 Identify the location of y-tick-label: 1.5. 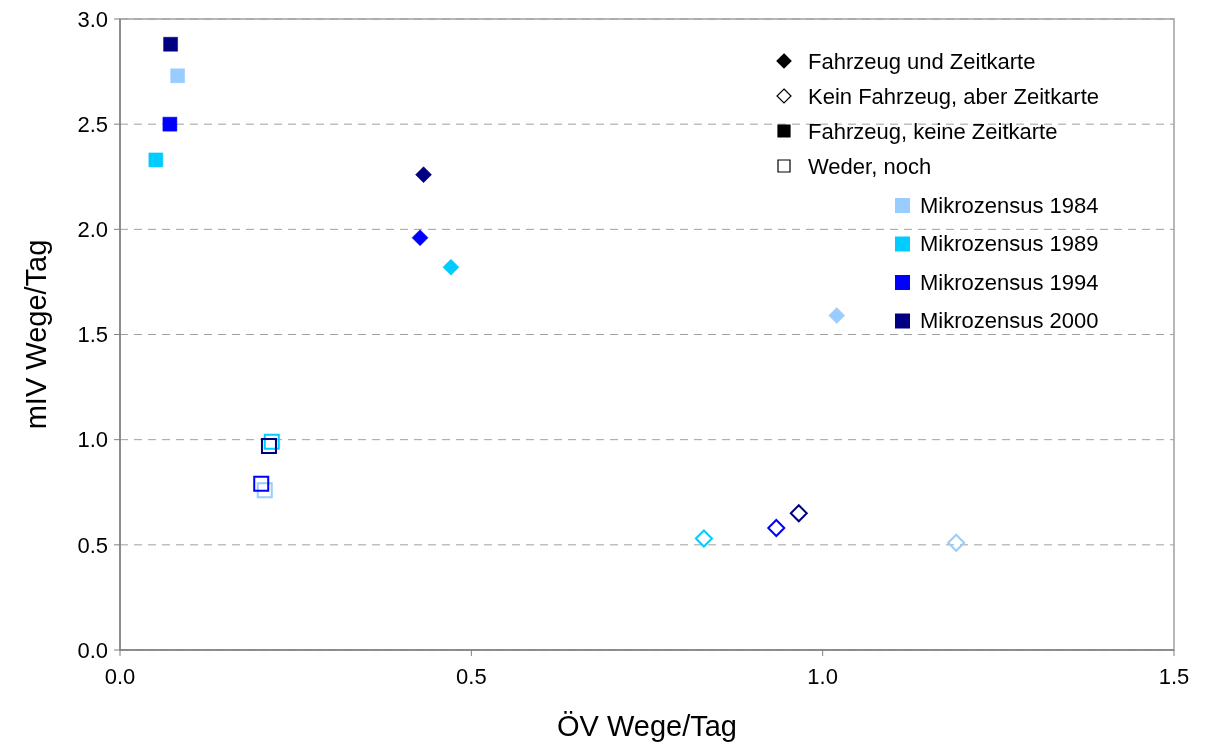
(92, 335).